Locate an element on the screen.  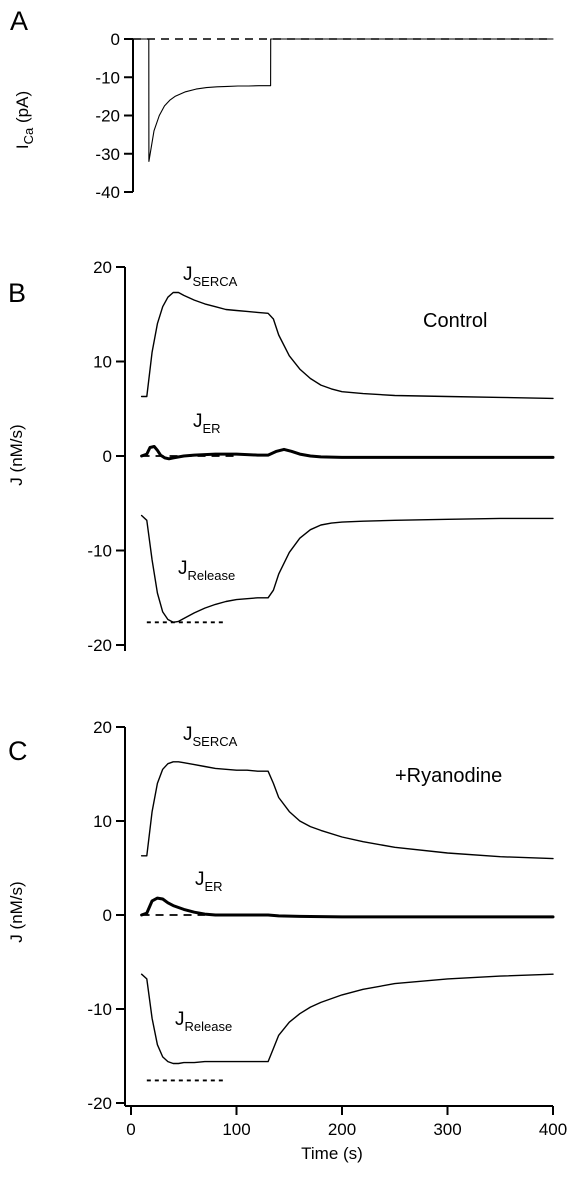
panel-c-jer-label: JER is located at coordinates (209, 881).